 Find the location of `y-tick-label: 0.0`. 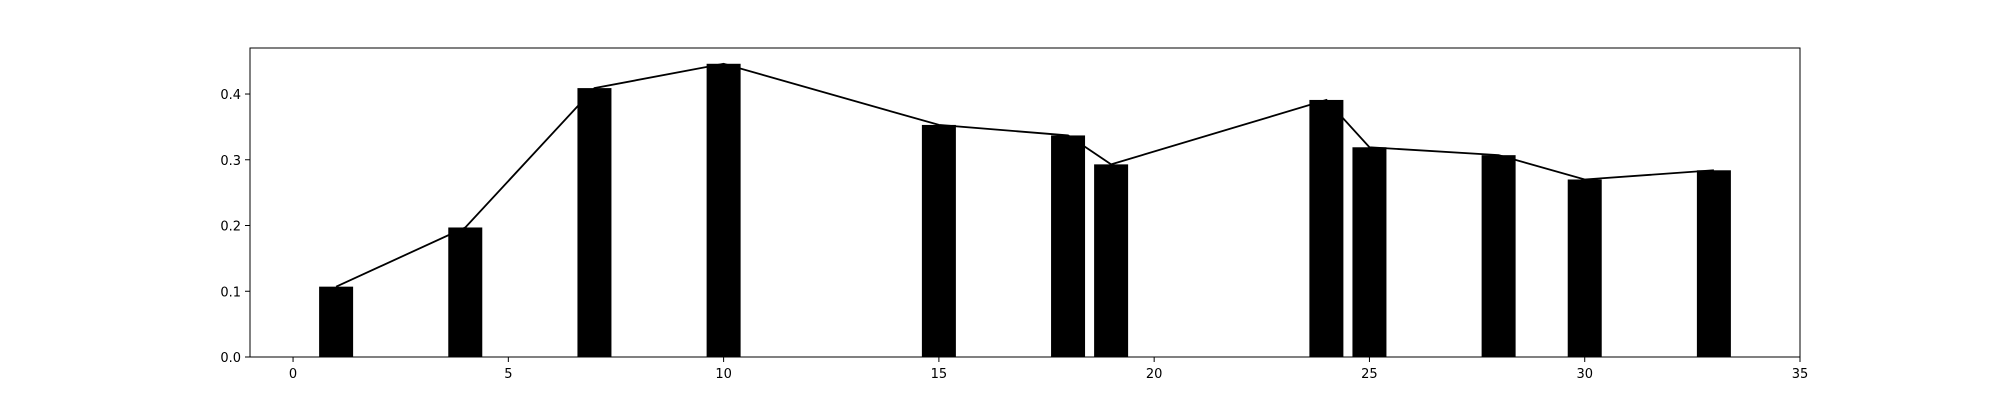

y-tick-label: 0.0 is located at coordinates (230, 358).